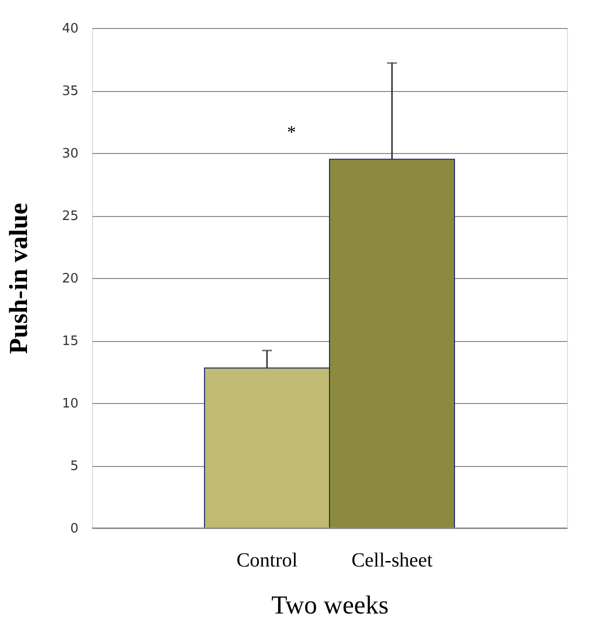 This screenshot has width=605, height=635. What do you see at coordinates (70, 404) in the screenshot?
I see `y-tick-label: 10` at bounding box center [70, 404].